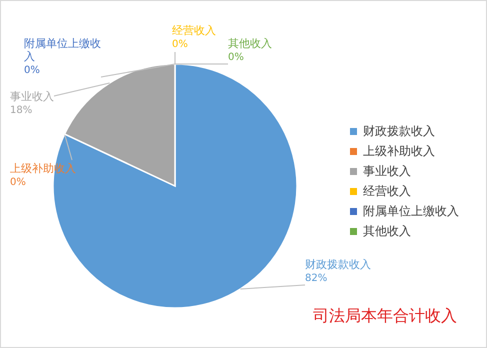  I want to click on category-label: 经营收入, so click(194, 30).